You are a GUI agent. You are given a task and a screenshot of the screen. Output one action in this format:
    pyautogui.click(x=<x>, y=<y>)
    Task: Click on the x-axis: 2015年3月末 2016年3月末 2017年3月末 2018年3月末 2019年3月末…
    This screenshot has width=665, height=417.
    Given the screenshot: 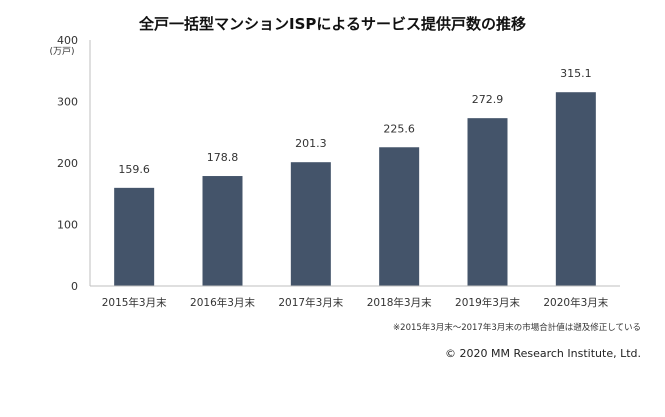 What is the action you would take?
    pyautogui.click(x=355, y=297)
    